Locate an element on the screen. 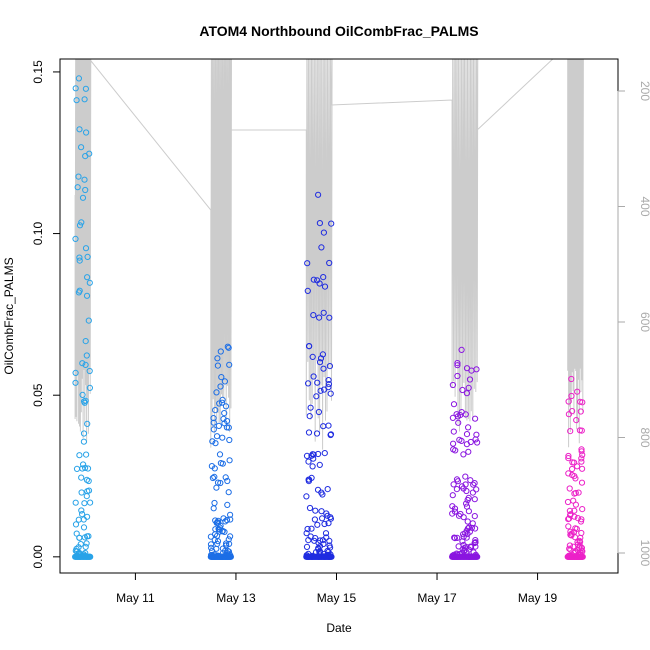 The width and height of the screenshot is (650, 650). x-tick-label: May 11 is located at coordinates (135, 598).